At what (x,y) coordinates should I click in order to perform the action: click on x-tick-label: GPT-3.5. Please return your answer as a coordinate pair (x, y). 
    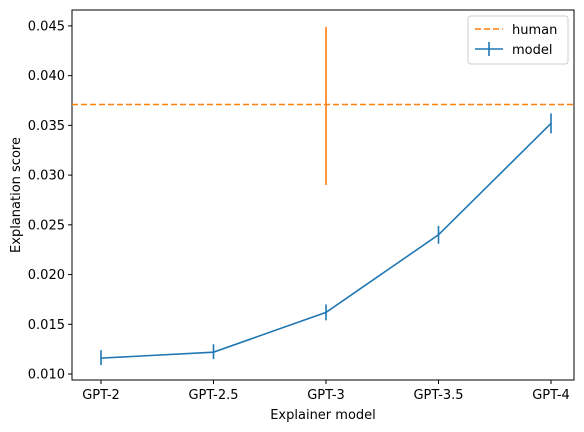
    Looking at the image, I should click on (438, 395).